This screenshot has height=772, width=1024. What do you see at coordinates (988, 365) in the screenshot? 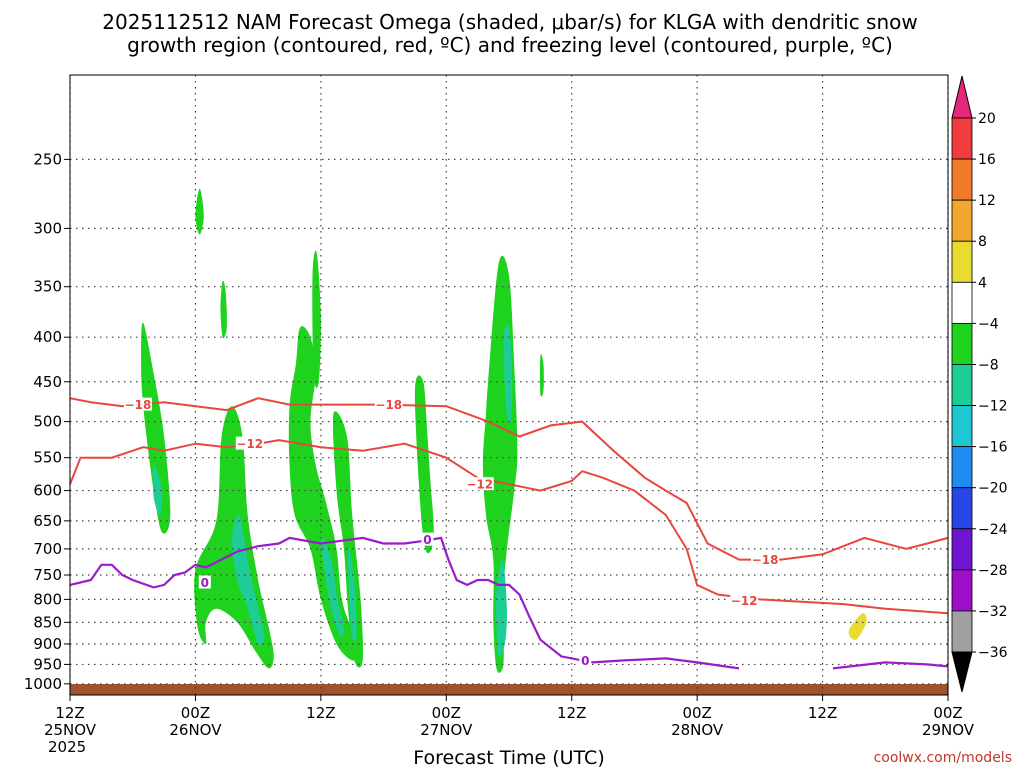
I see `colorbar-label-6: −8` at bounding box center [988, 365].